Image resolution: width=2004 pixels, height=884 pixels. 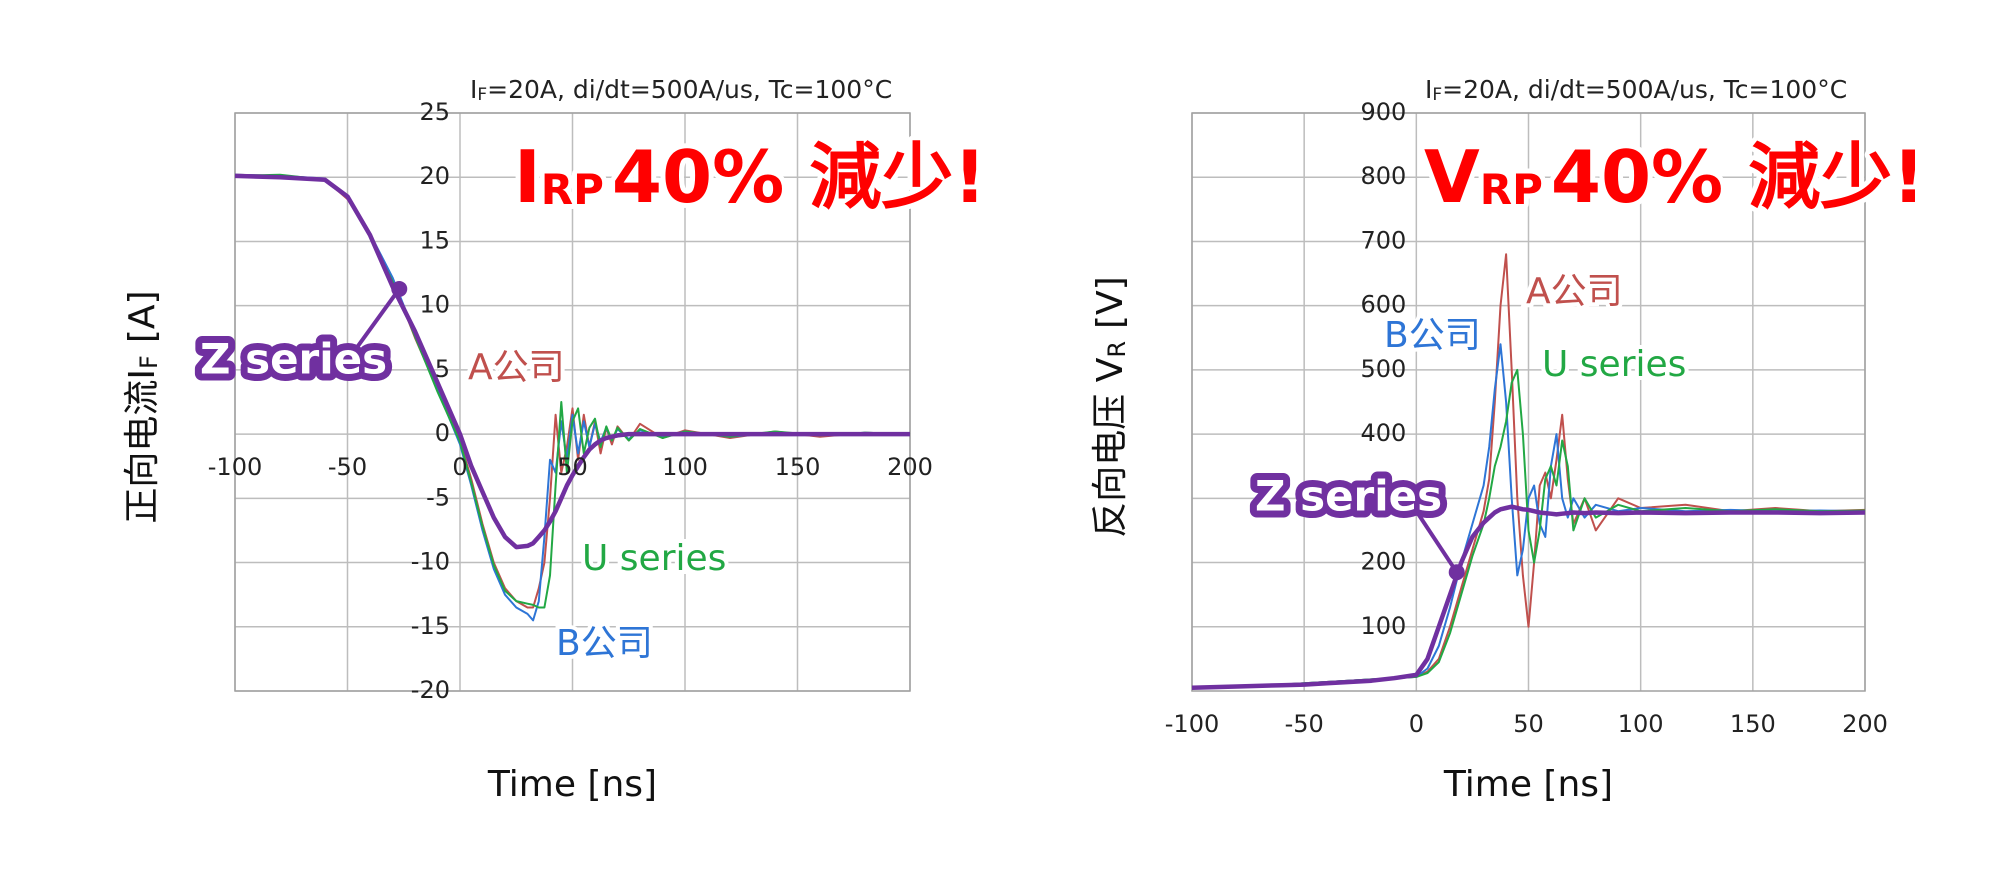 I want to click on y-tick-label: 900, so click(x=1384, y=112).